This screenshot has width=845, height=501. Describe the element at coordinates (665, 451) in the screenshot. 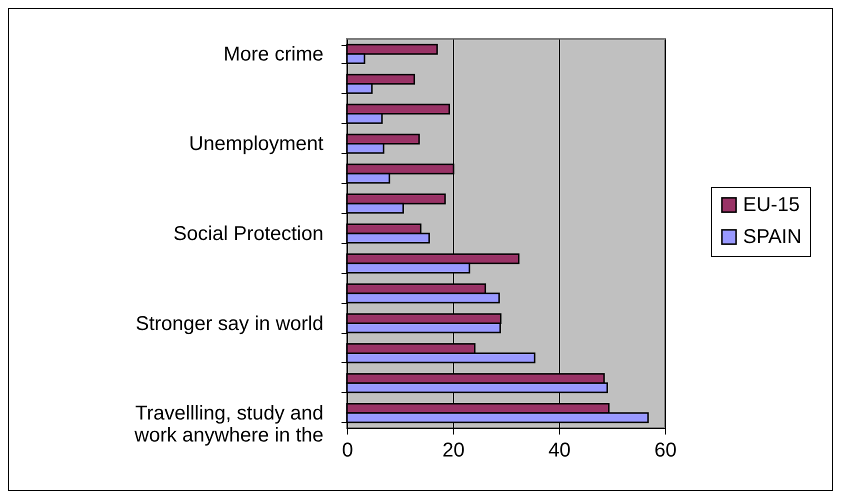

I see `x-tick-label: 60` at that location.